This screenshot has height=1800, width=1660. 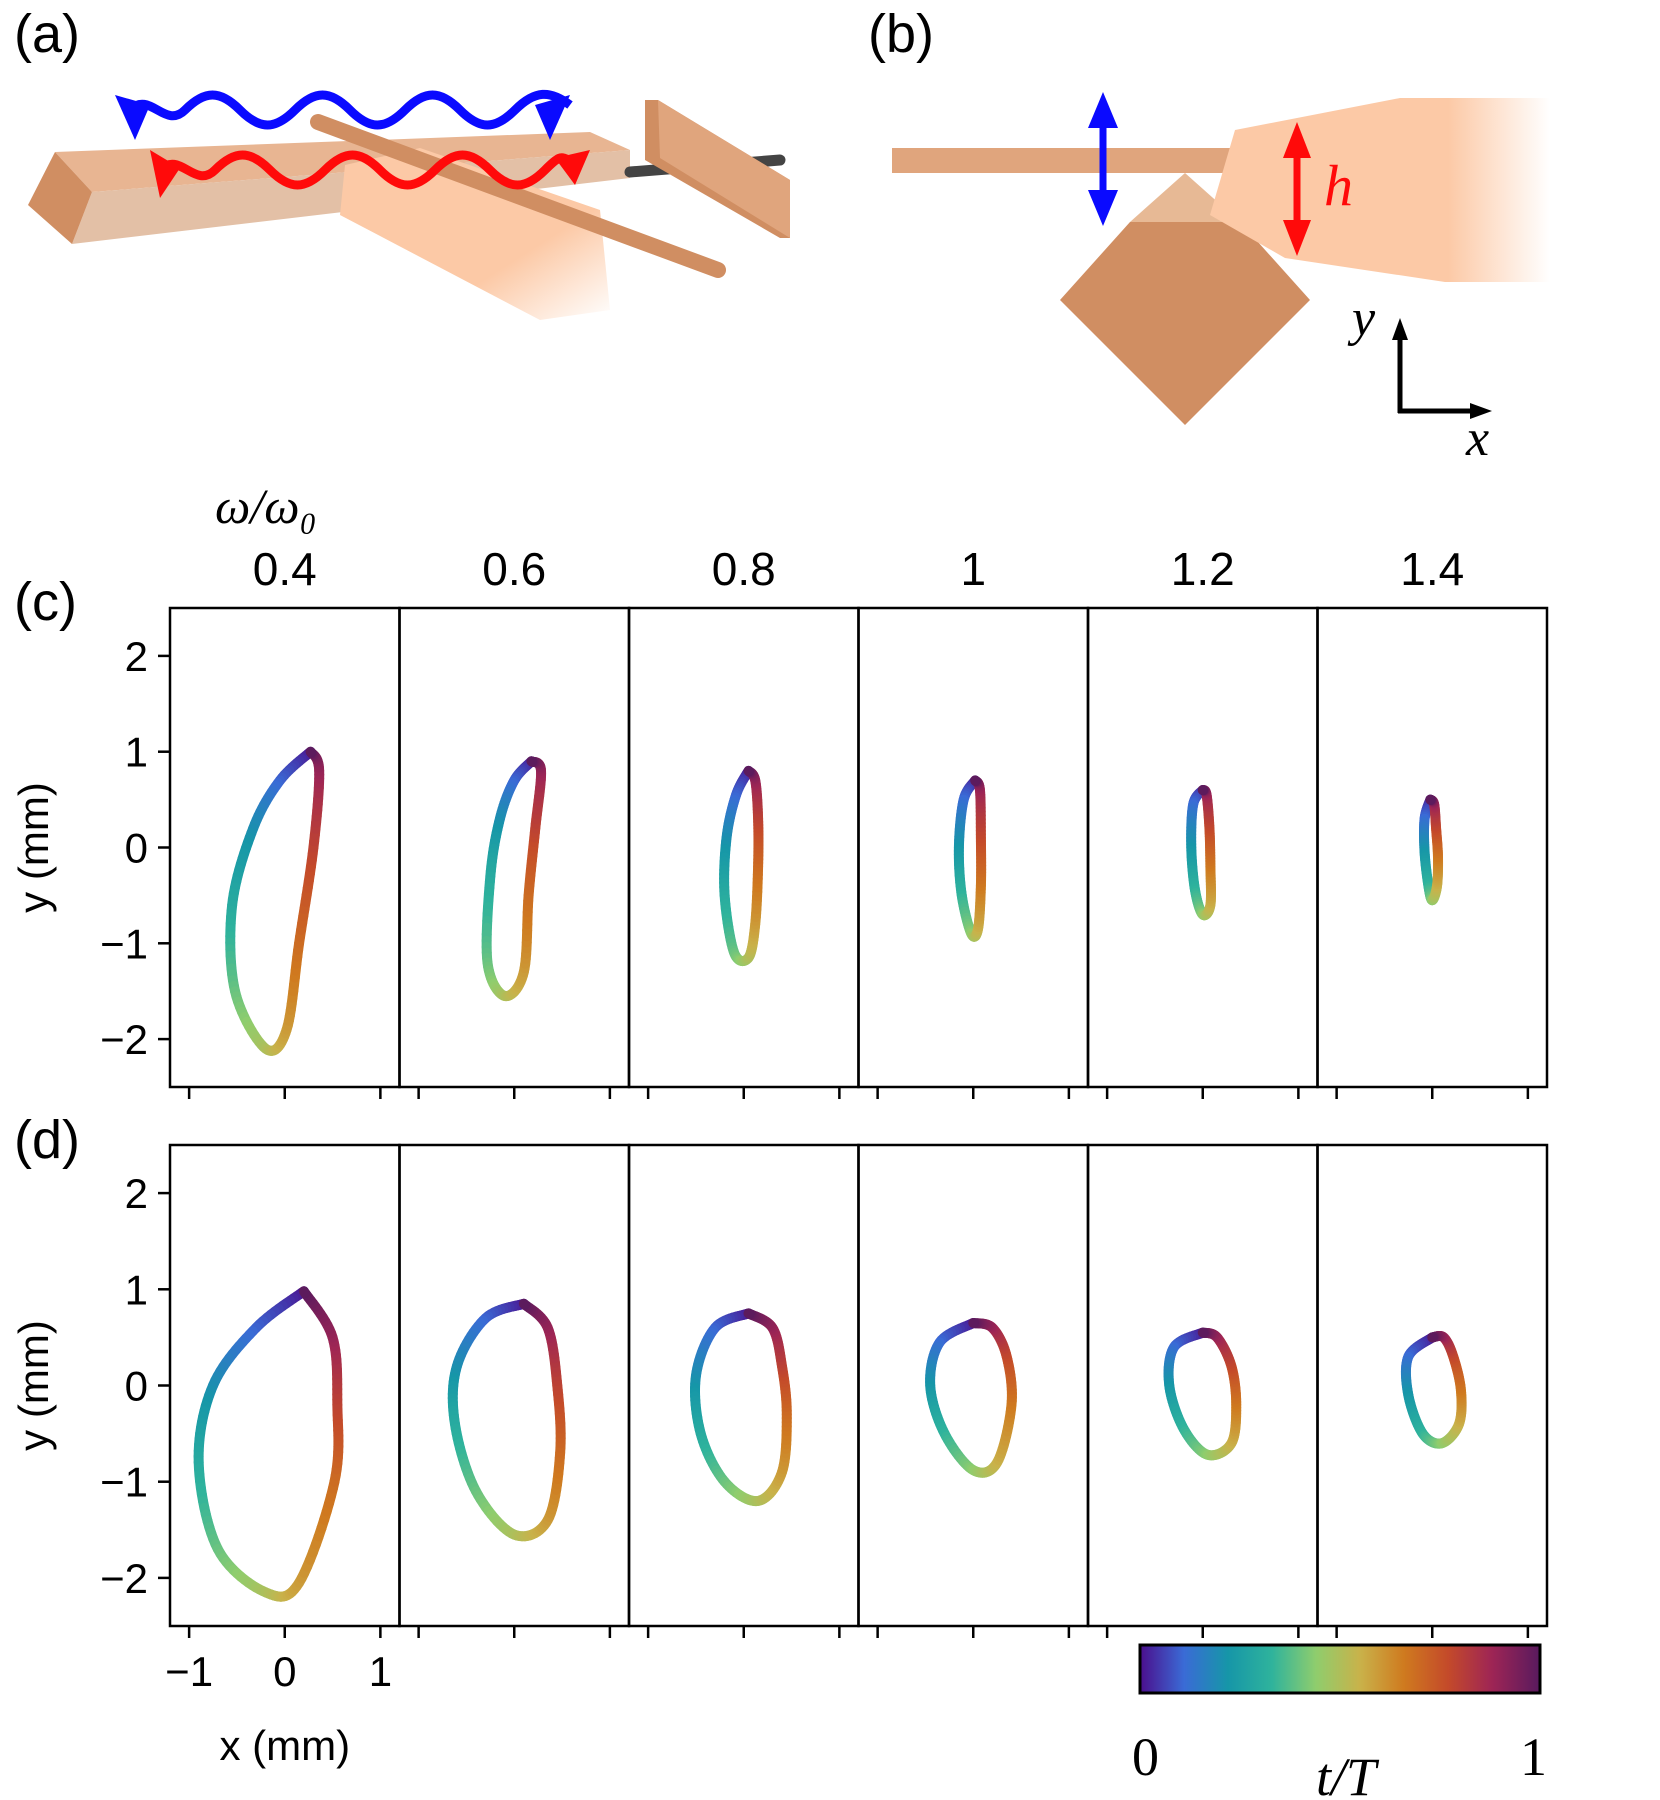 I want to click on wave-red, so click(x=367, y=170).